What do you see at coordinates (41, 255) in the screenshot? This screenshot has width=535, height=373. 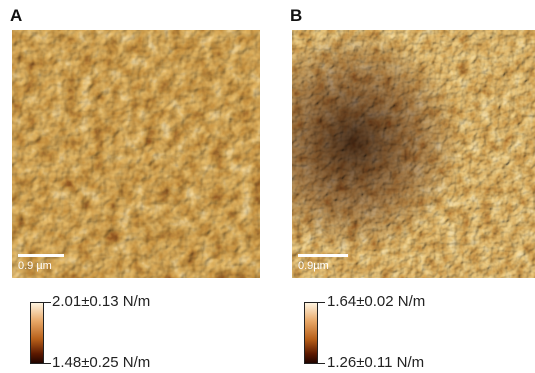 I see `panel-a-scale-bar` at bounding box center [41, 255].